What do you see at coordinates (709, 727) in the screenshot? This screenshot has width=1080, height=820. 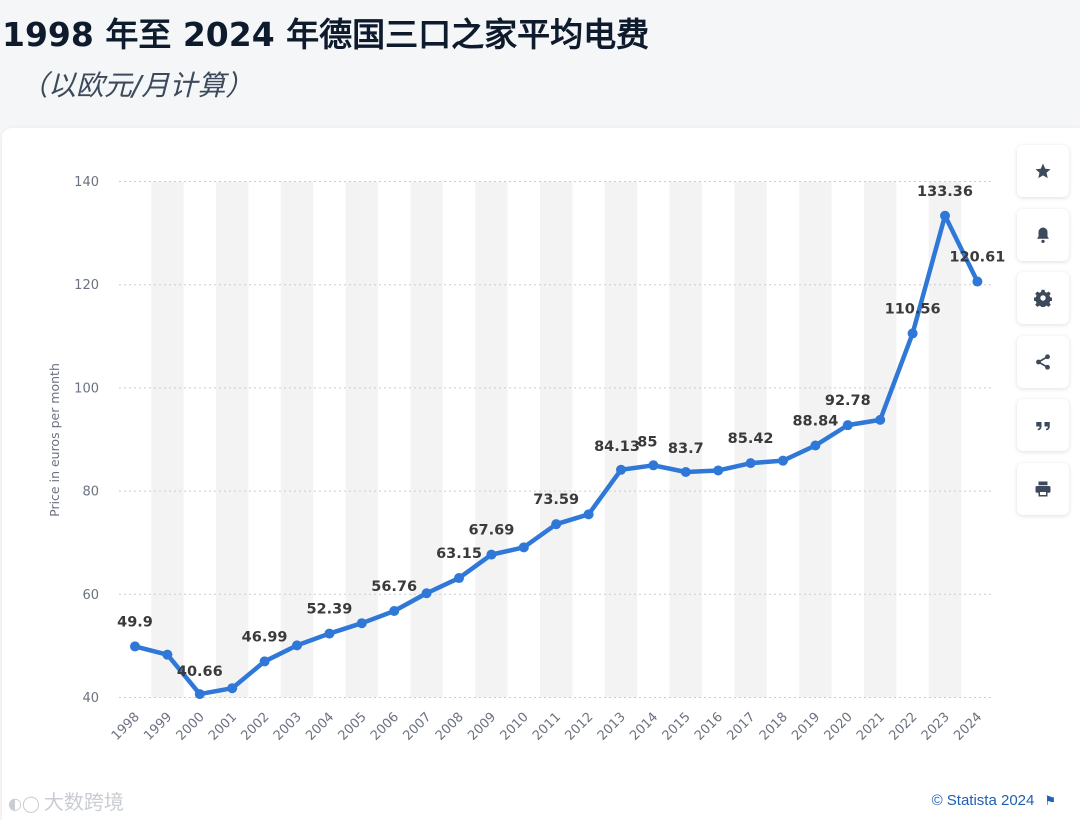 I see `x-tick-label: 2016` at bounding box center [709, 727].